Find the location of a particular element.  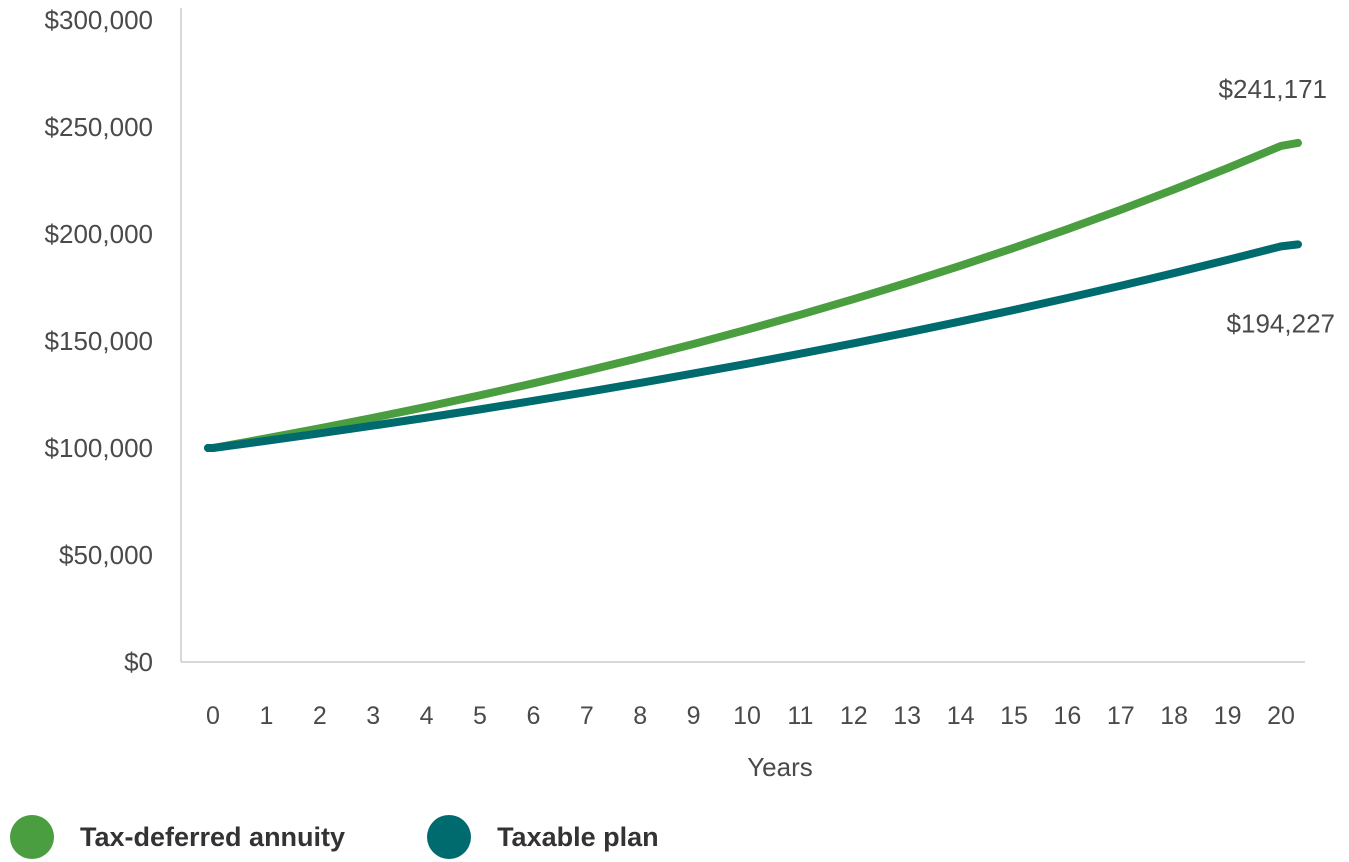

x-tick-label: 10 is located at coordinates (747, 716).